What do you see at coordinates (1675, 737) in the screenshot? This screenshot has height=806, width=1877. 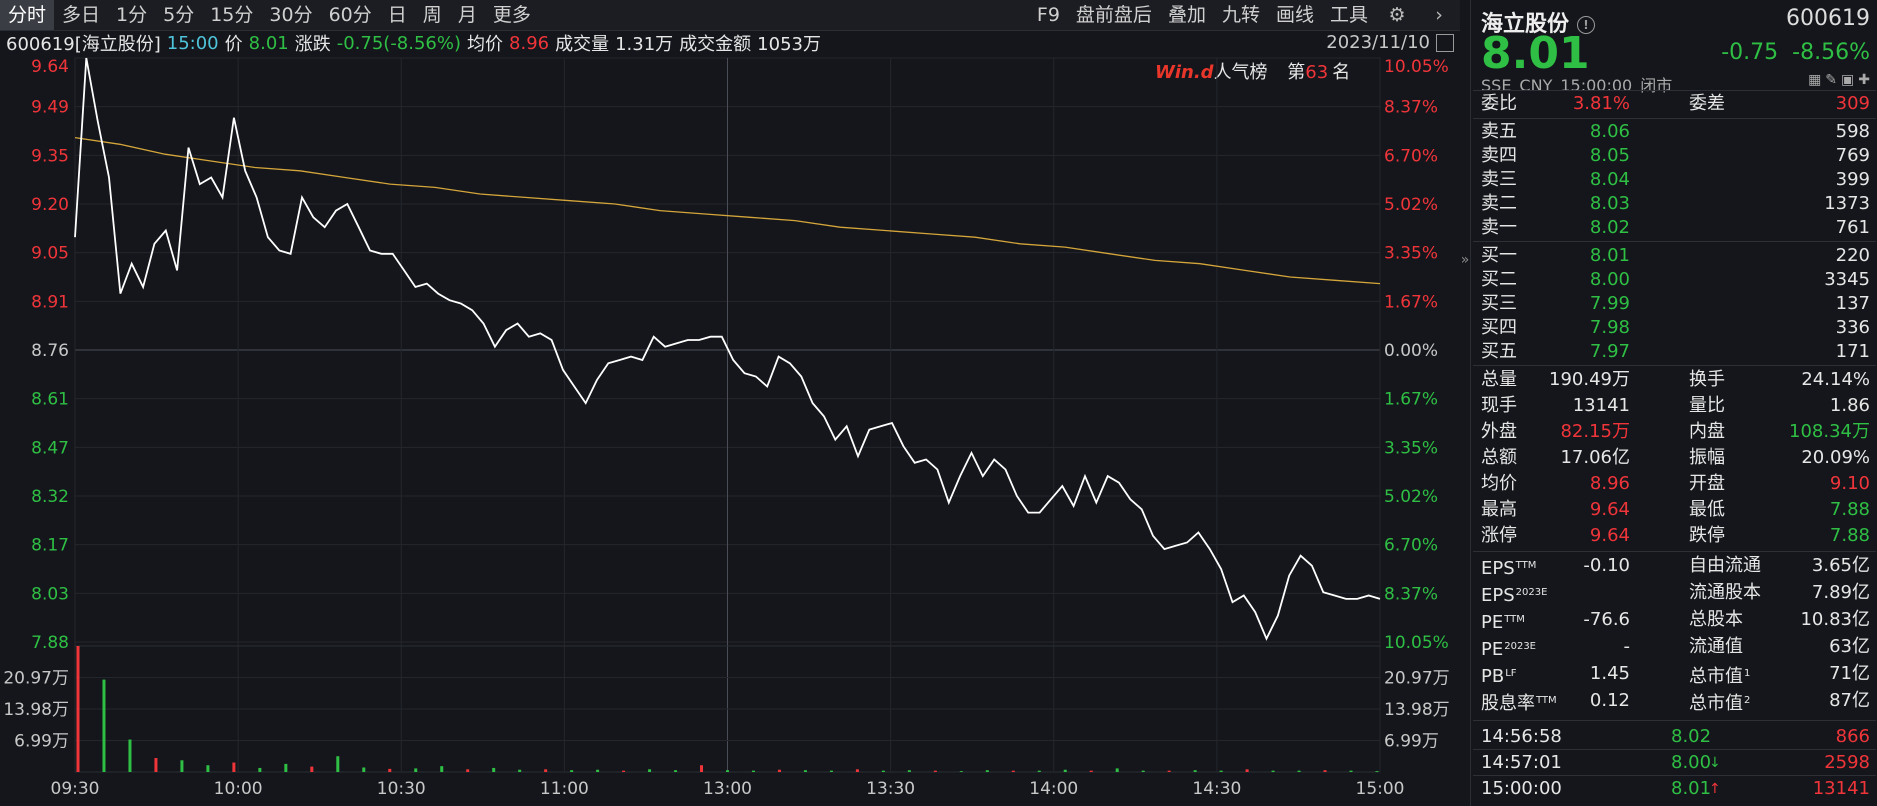 I see `tick-row: 14:56:58 8.02 866` at bounding box center [1675, 737].